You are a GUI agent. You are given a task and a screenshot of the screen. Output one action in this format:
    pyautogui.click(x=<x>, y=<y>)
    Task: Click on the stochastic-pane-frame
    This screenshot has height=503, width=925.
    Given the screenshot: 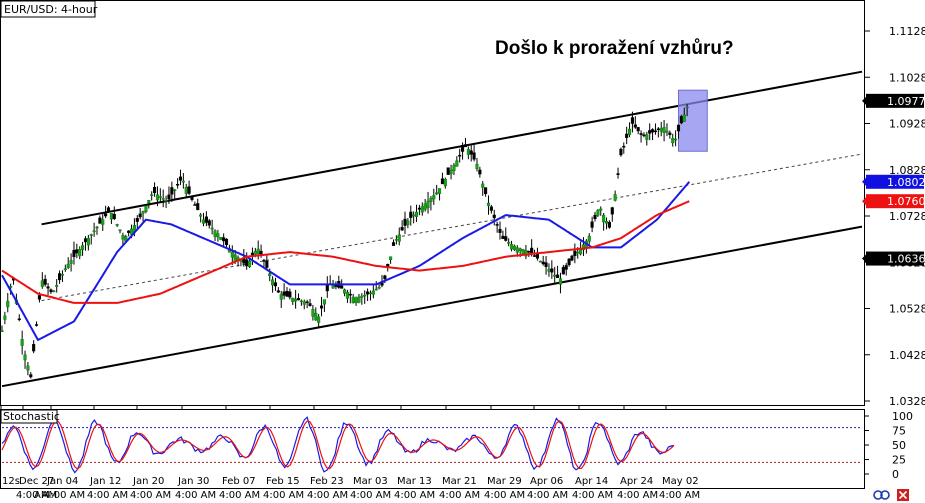 What is the action you would take?
    pyautogui.click(x=432, y=449)
    